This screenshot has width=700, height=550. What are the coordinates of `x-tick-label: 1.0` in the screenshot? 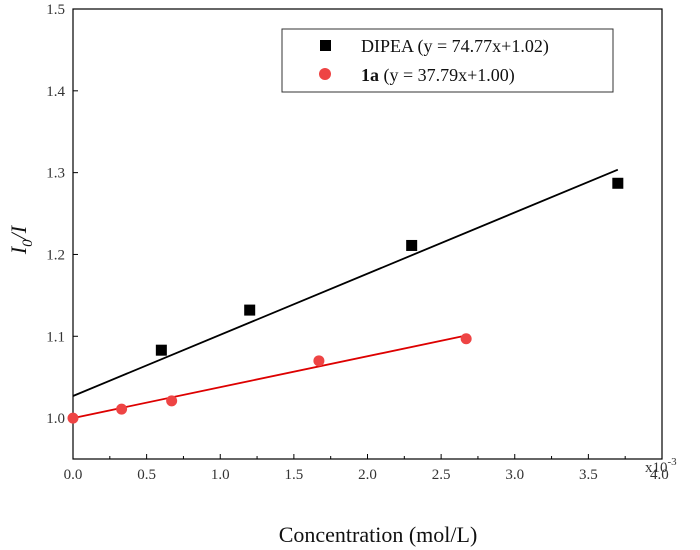 It's located at (220, 475).